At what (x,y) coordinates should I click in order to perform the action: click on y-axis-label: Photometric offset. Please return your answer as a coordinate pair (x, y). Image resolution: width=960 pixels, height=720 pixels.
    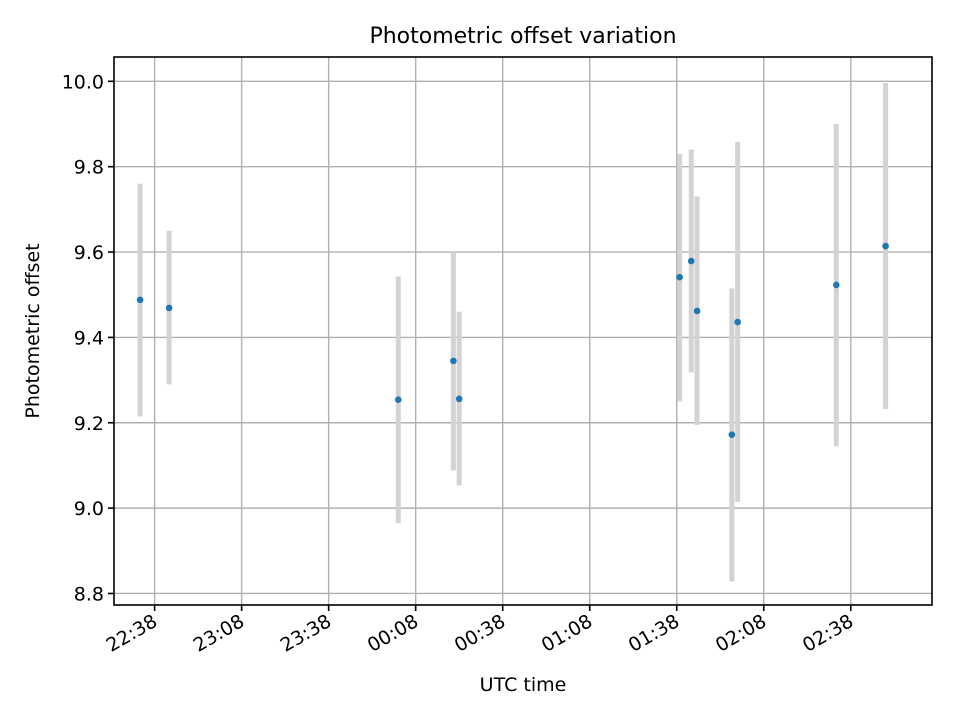
    Looking at the image, I should click on (33, 330).